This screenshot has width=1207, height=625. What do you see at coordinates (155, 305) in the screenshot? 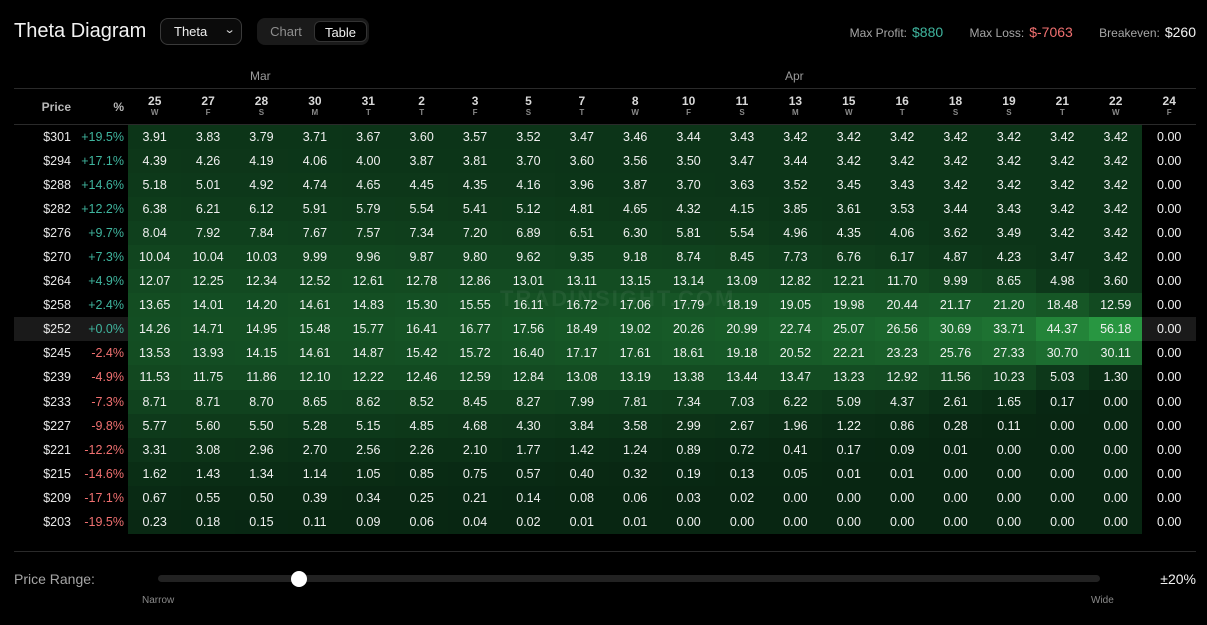
I see `table-cell: 13.65` at bounding box center [155, 305].